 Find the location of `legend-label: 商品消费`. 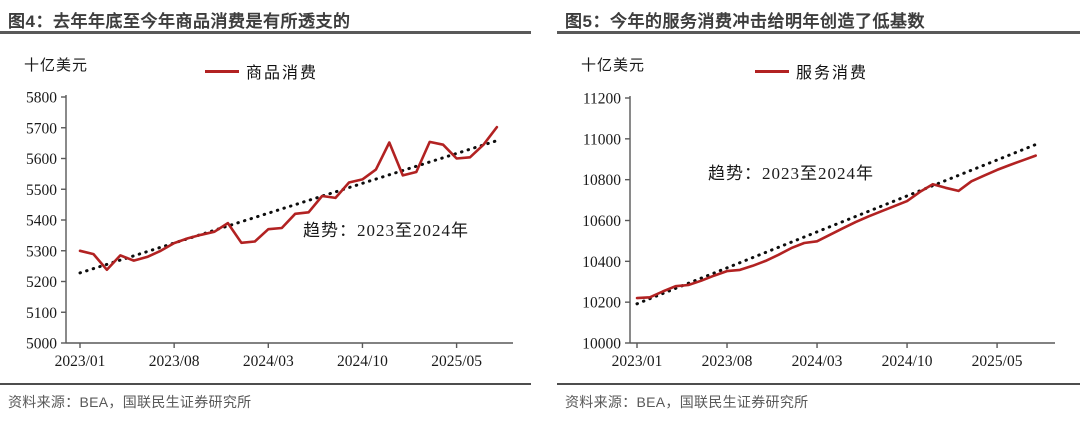

legend-label: 商品消费 is located at coordinates (282, 73).